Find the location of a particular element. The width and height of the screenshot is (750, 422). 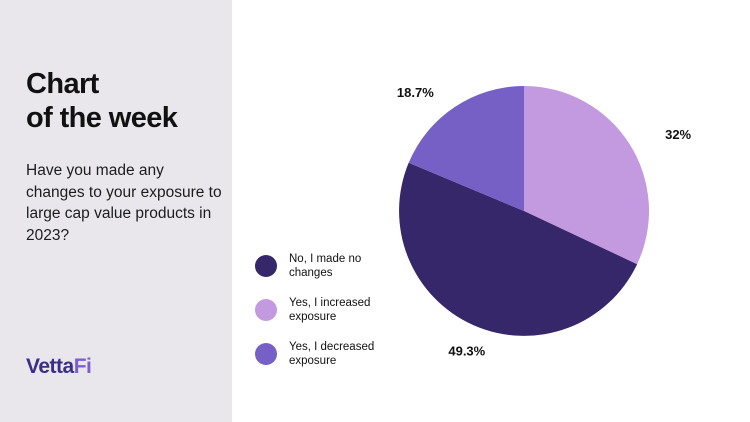

legend-item-increased: Yes, I increased exposure is located at coordinates (323, 310).